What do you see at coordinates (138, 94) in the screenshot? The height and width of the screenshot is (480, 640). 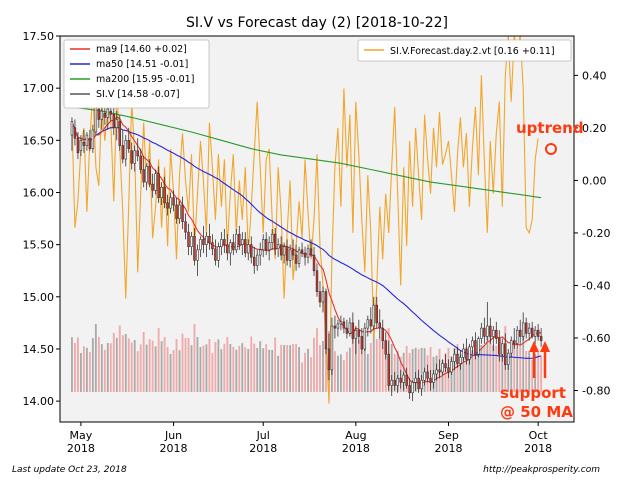 I see `legend-label: SI.V [14.58 -0.07]` at bounding box center [138, 94].